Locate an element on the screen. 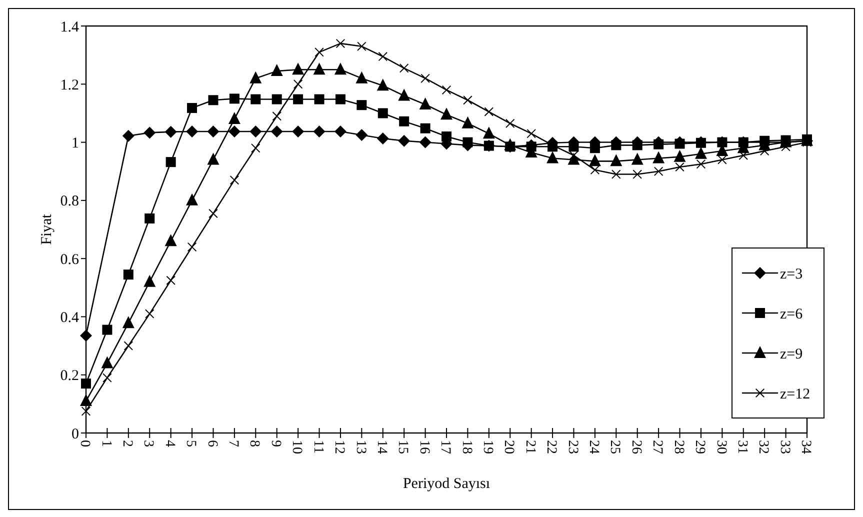  x-tick-label: 8 is located at coordinates (254, 443).